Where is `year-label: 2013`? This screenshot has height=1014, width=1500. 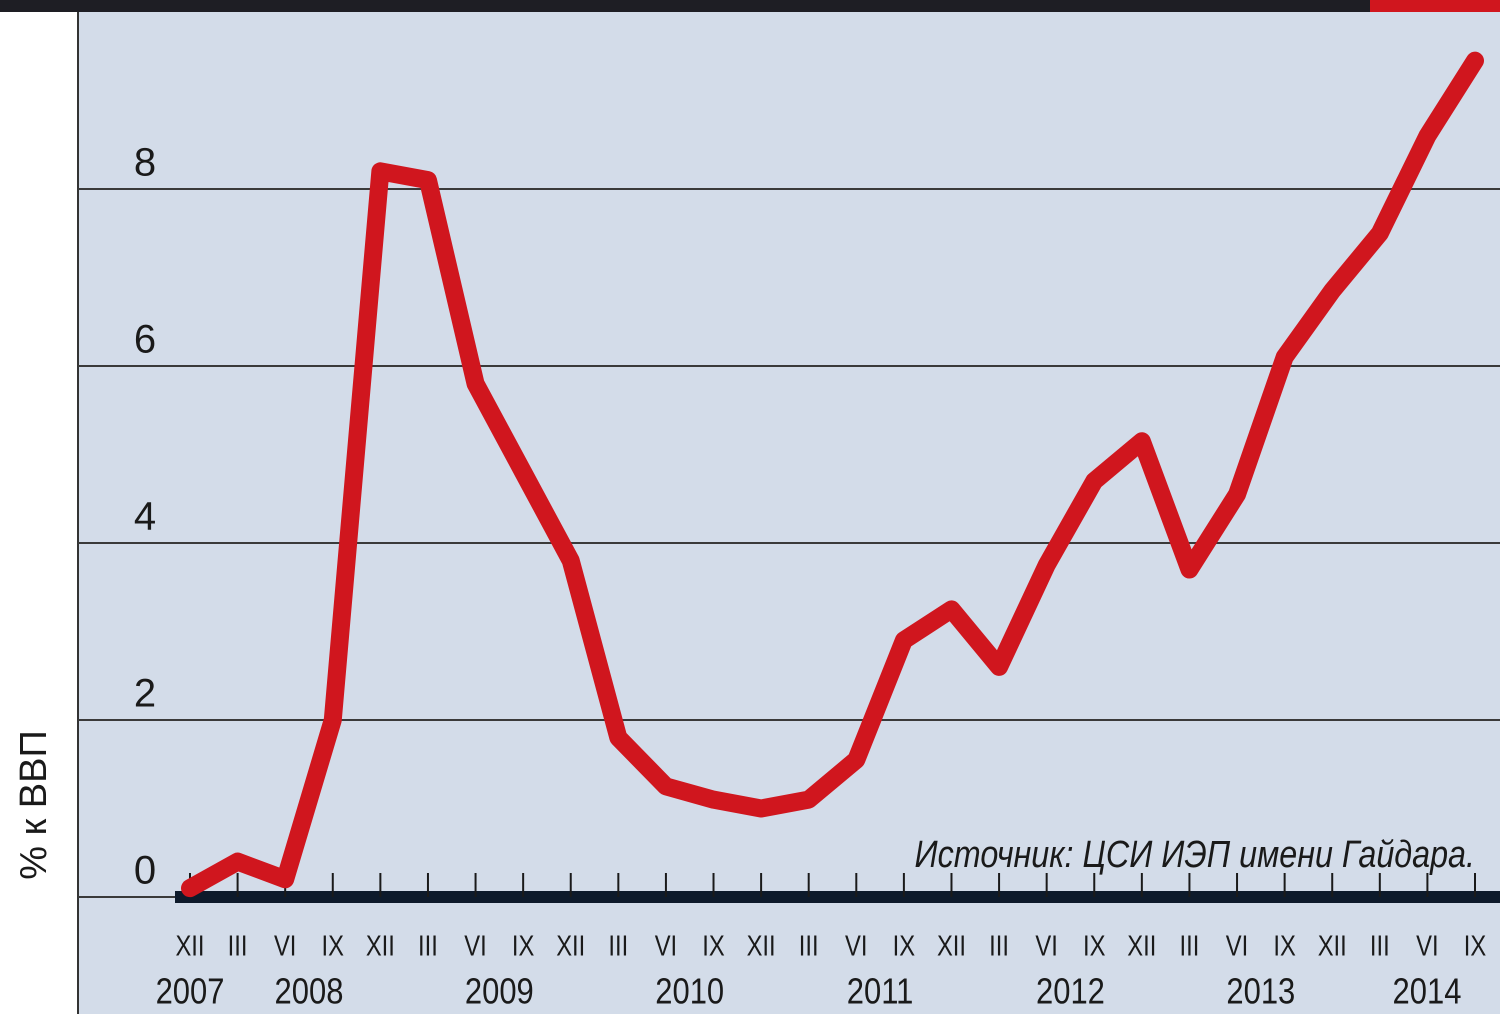
year-label: 2013 is located at coordinates (1260, 992).